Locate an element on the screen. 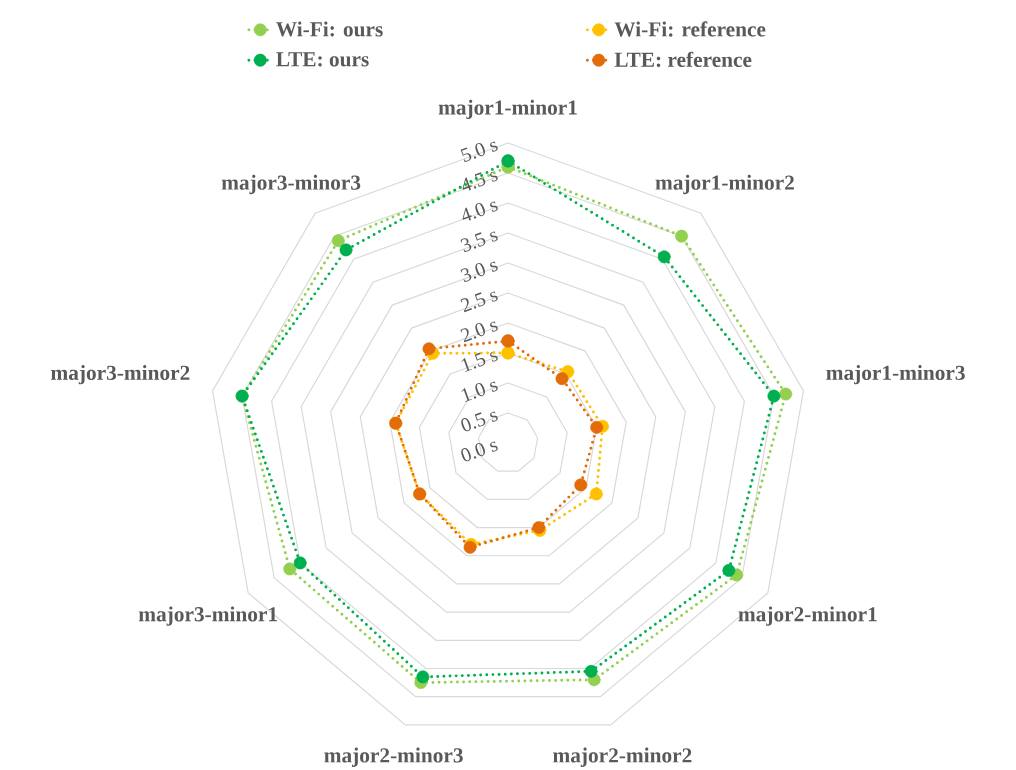 The image size is (1016, 770). spoke-label: major3-minor3 is located at coordinates (291, 185).